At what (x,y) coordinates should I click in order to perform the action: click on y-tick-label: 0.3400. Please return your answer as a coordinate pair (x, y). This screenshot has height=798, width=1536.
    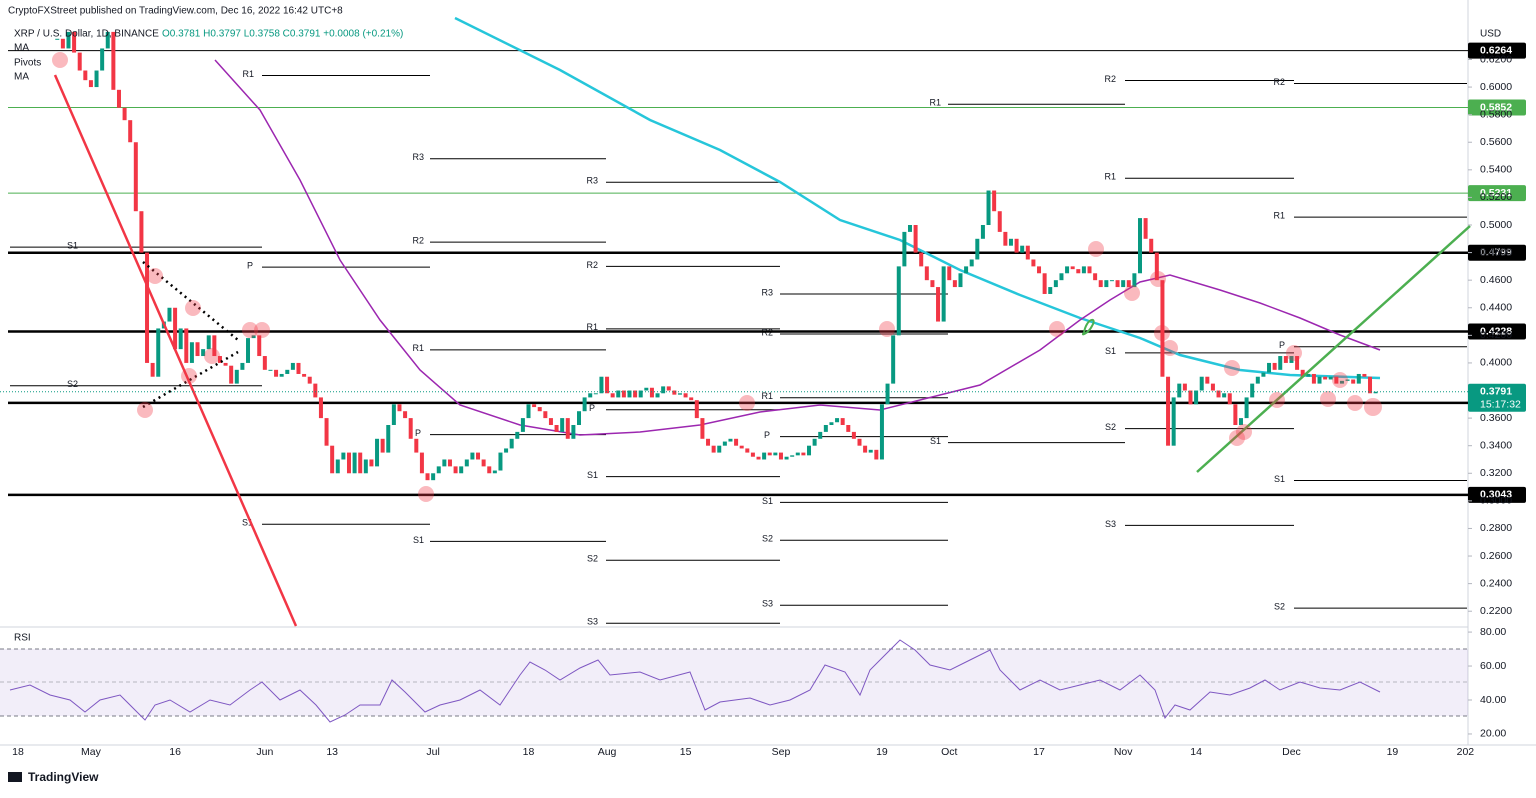
    Looking at the image, I should click on (1496, 445).